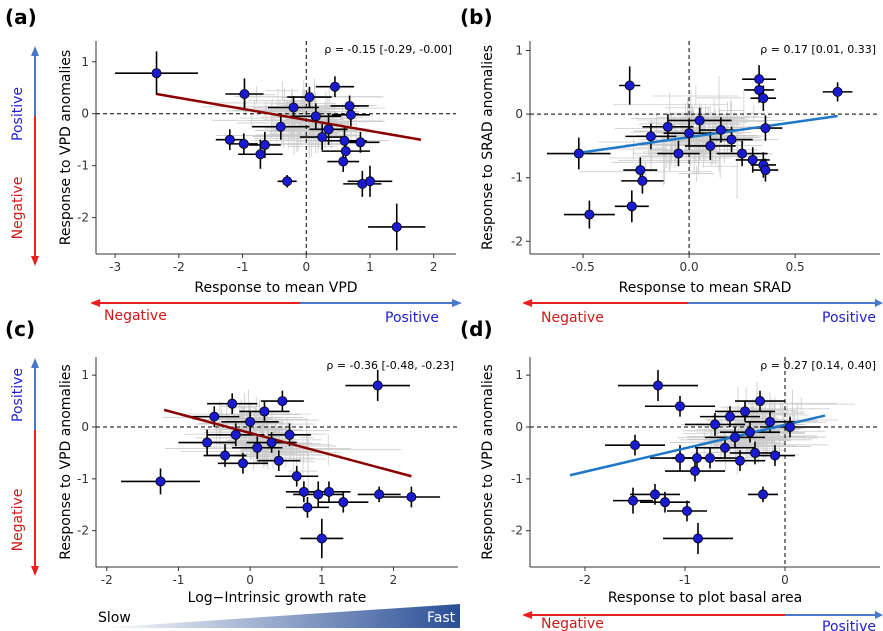  Describe the element at coordinates (705, 598) in the screenshot. I see `x-axis-title: Response to plot basal area` at that location.